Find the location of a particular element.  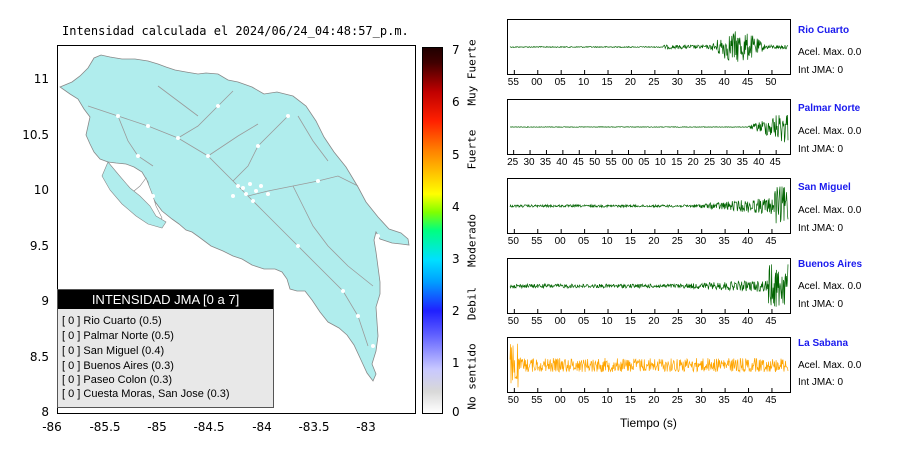

colorbar-label: Fuerte is located at coordinates (472, 149).